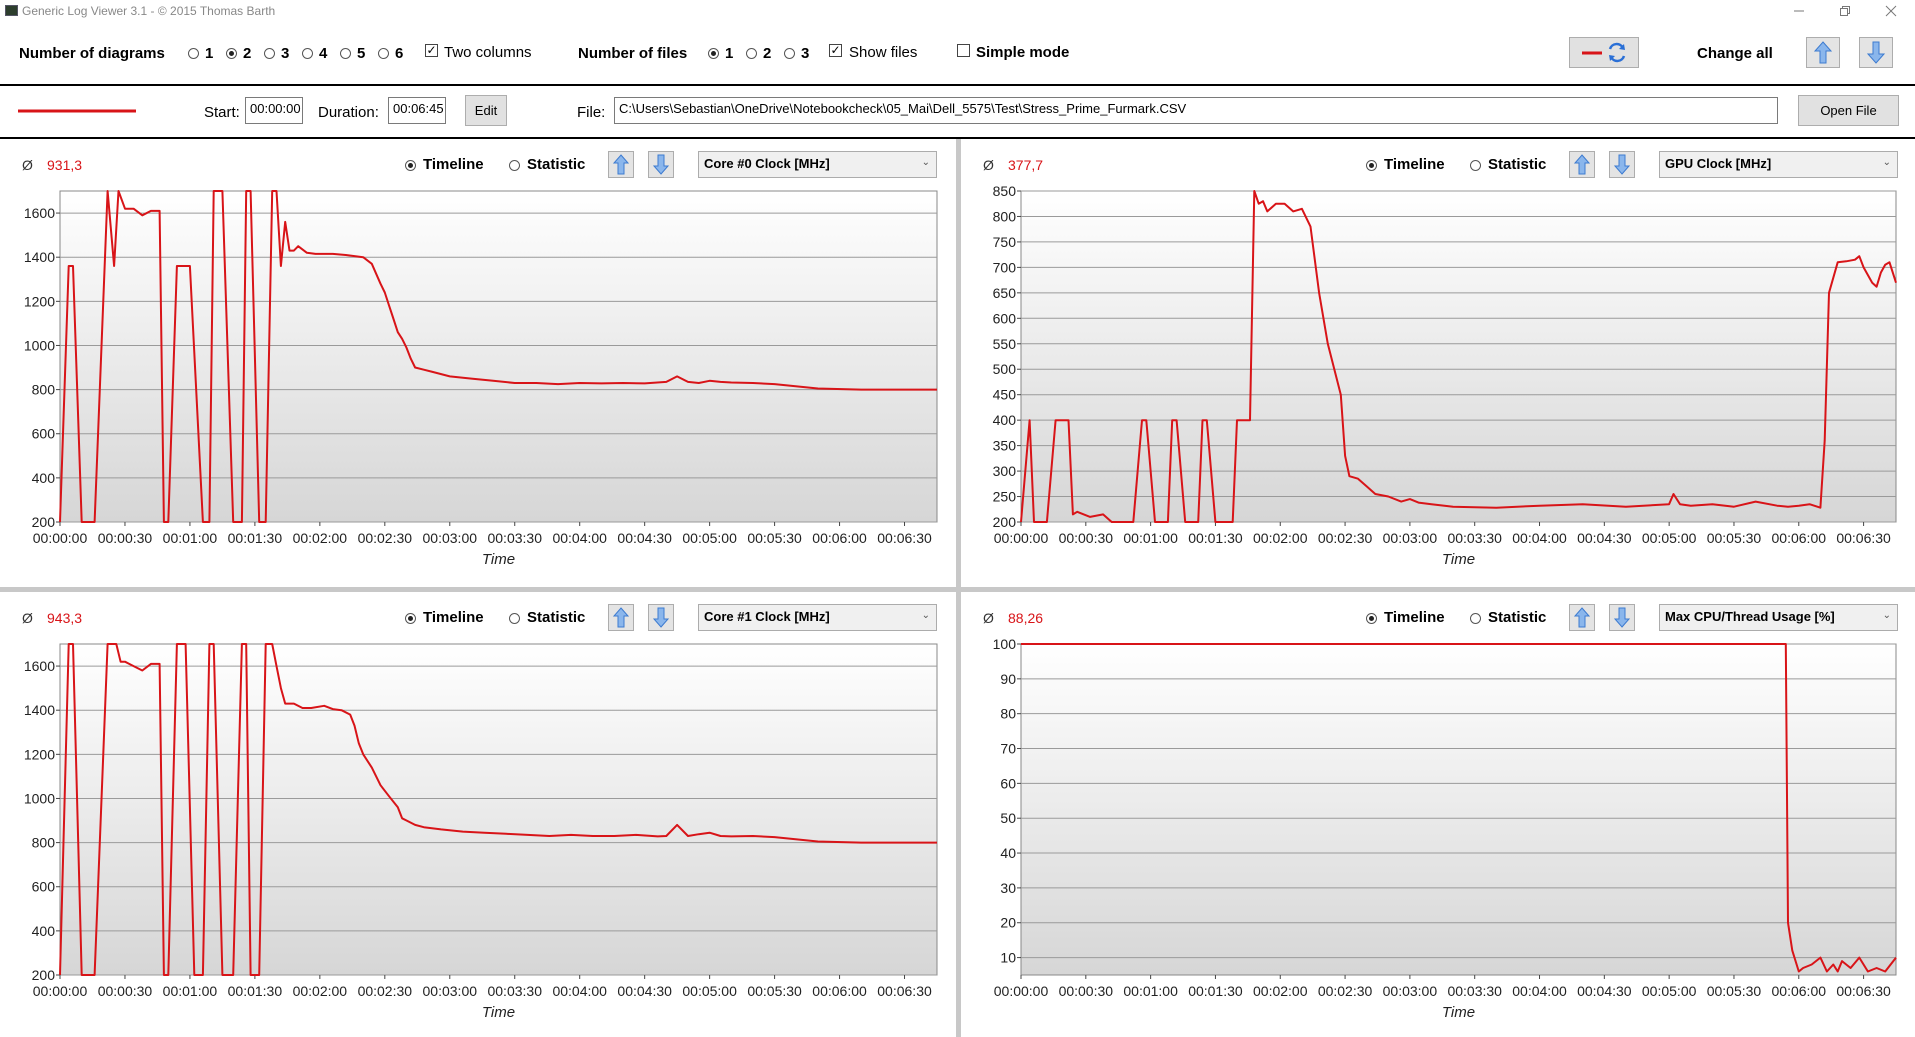  What do you see at coordinates (1414, 164) in the screenshot?
I see `panel-2-timeline-label: Timeline` at bounding box center [1414, 164].